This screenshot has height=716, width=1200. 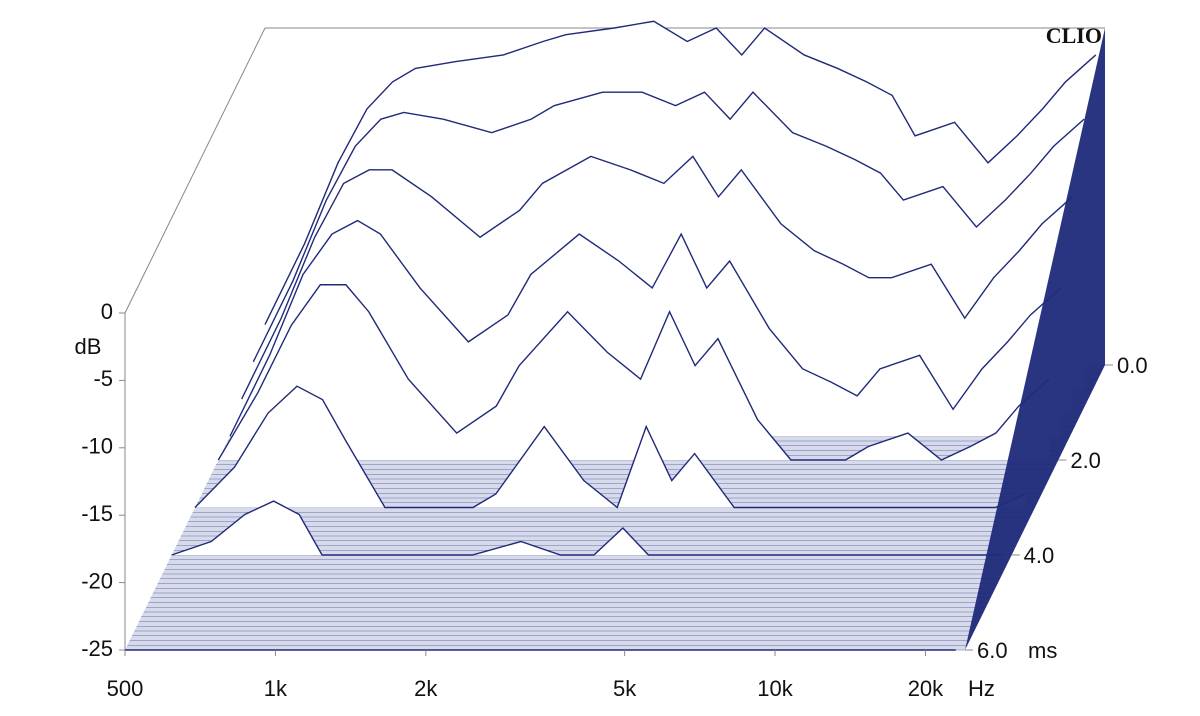 What do you see at coordinates (1042, 650) in the screenshot?
I see `z-unit: ms` at bounding box center [1042, 650].